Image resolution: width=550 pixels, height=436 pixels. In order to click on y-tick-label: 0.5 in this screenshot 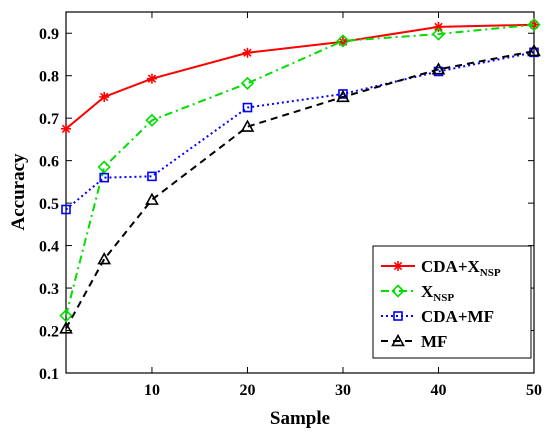, I will do `click(49, 204)`.